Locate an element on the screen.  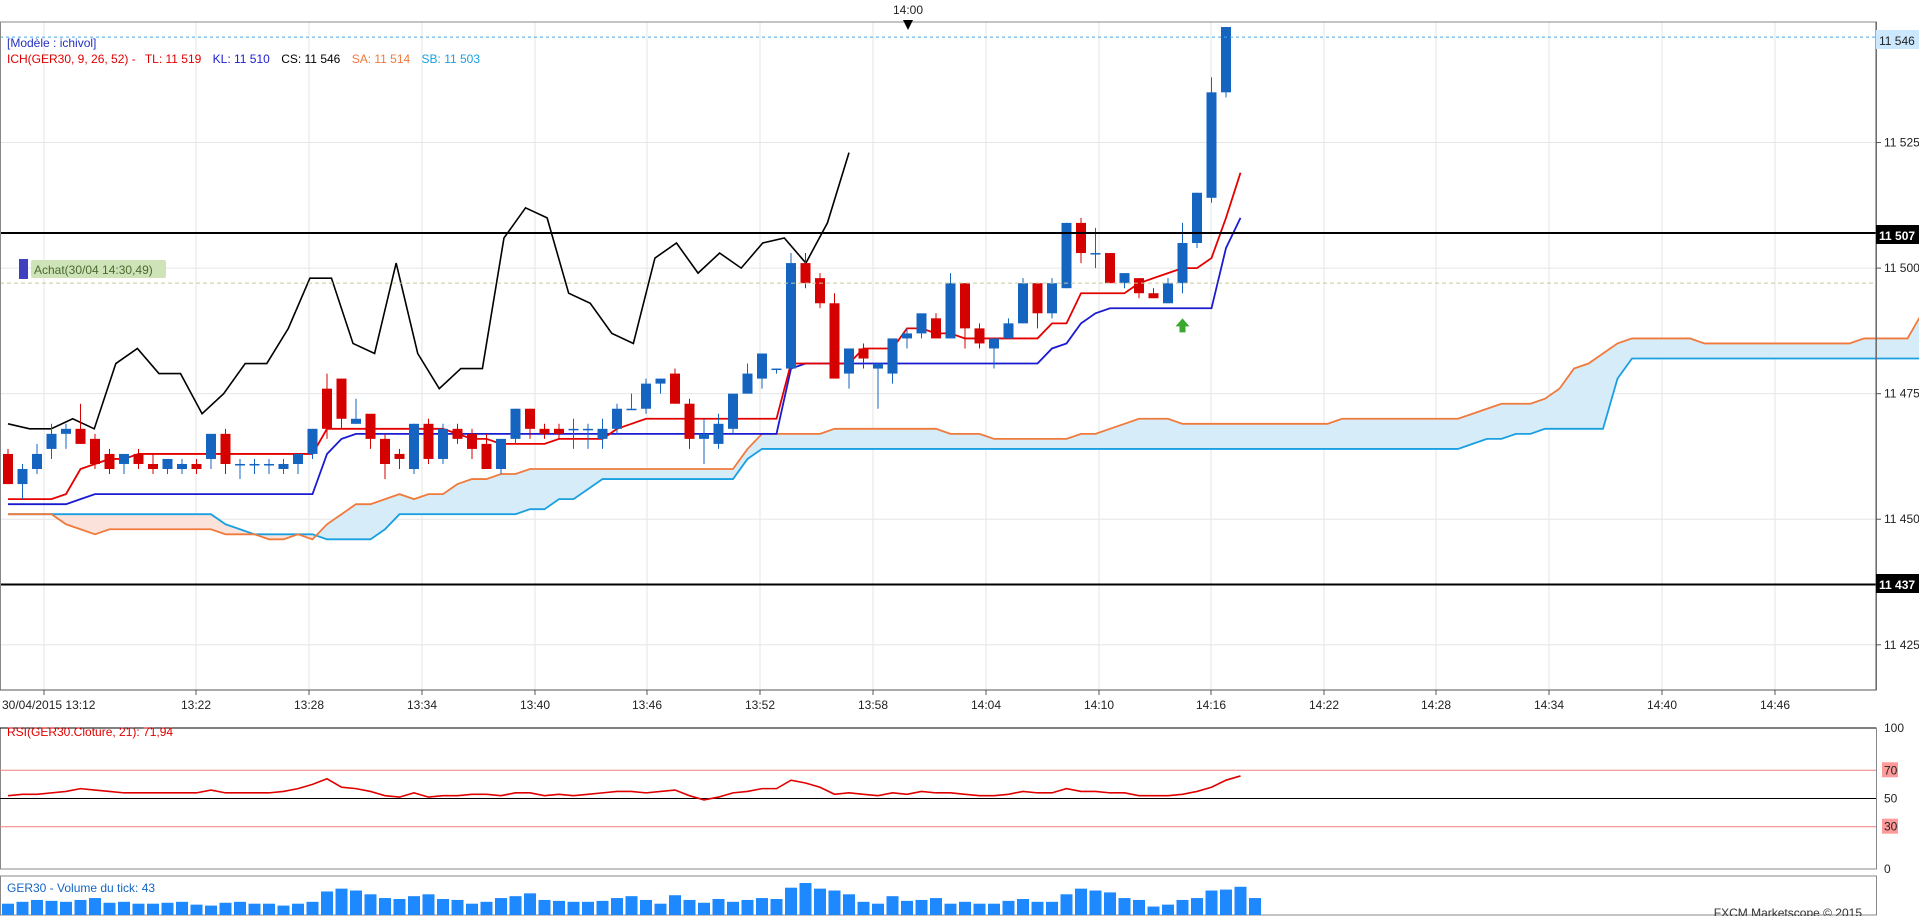
price-tick-label: 11 525 is located at coordinates (1901, 143).